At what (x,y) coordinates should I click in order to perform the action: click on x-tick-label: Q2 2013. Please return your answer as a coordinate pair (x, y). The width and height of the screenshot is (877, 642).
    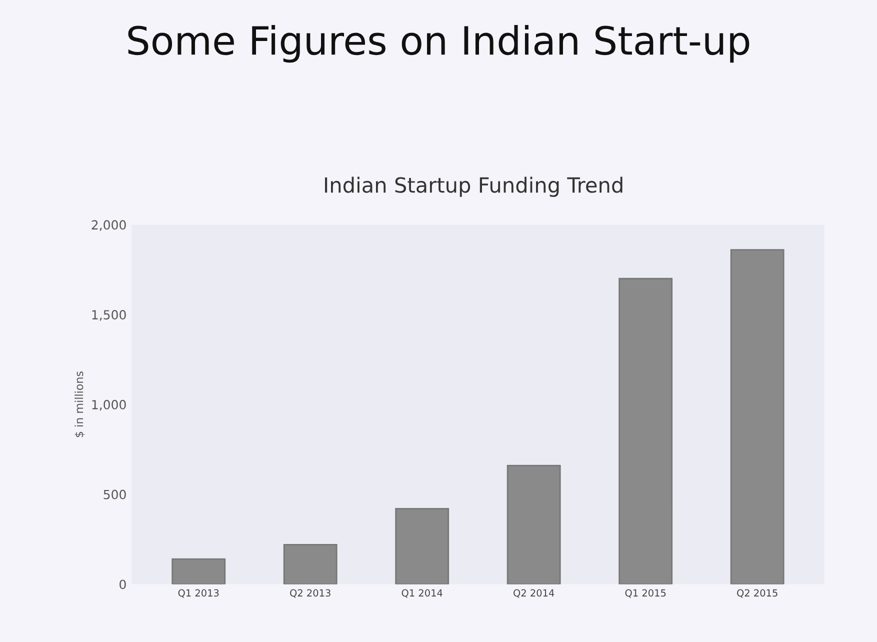
    Looking at the image, I should click on (310, 593).